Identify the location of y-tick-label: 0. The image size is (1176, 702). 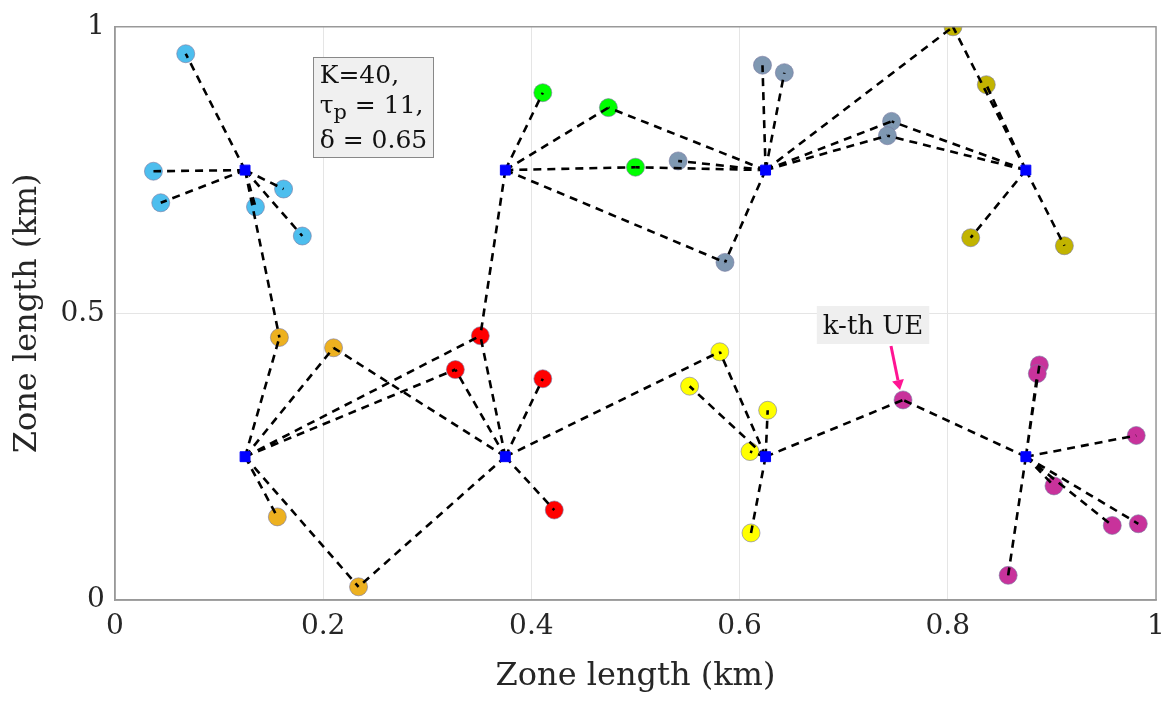
(96, 598).